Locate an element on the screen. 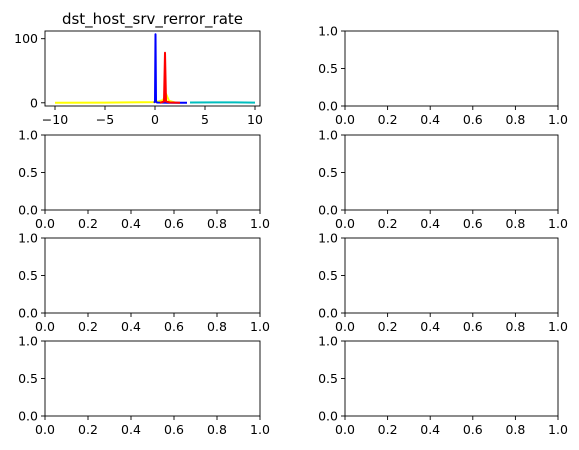 The width and height of the screenshot is (579, 450). subplot-5: 0.0 0.2 0.4 0.6 0.8 1.0 0.0 0.5 1.0 is located at coordinates (144, 283).